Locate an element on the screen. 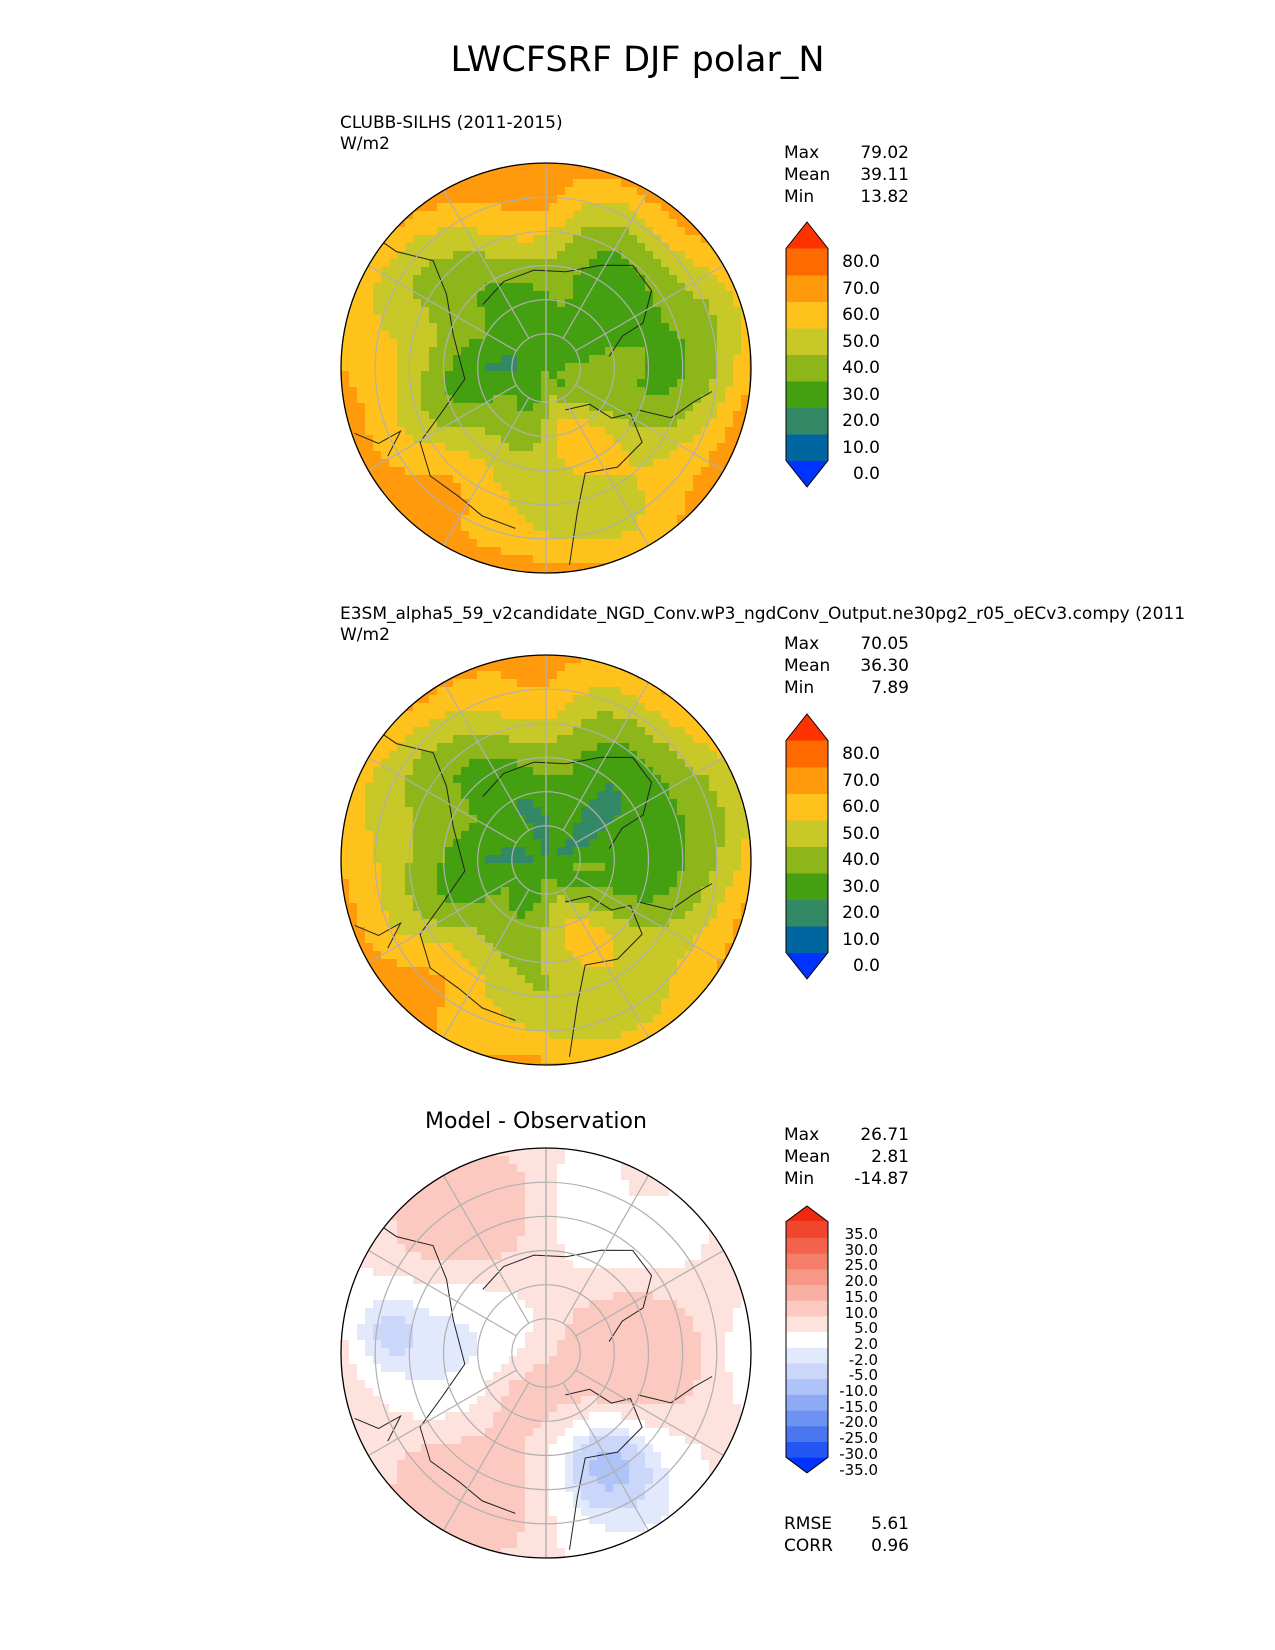  panel2-polar-map is located at coordinates (546, 860).